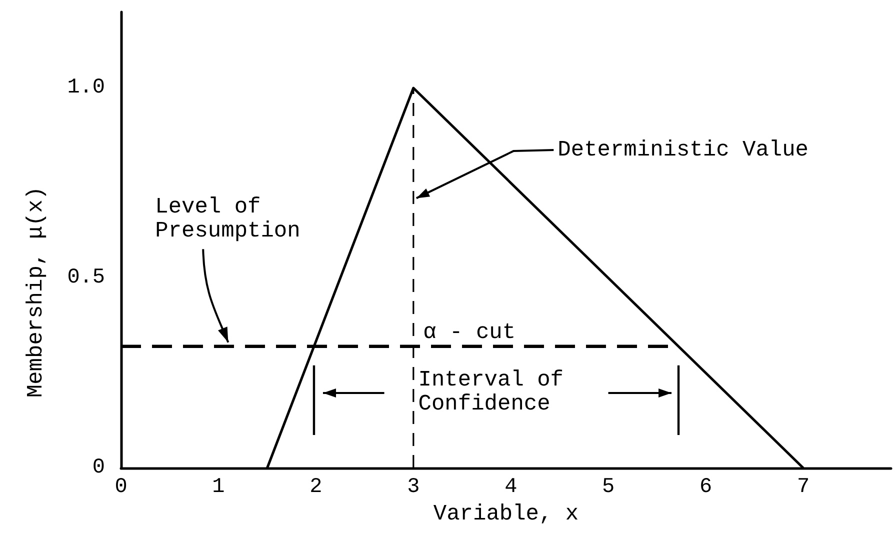  Describe the element at coordinates (218, 487) in the screenshot. I see `x-tick-label: 1` at that location.